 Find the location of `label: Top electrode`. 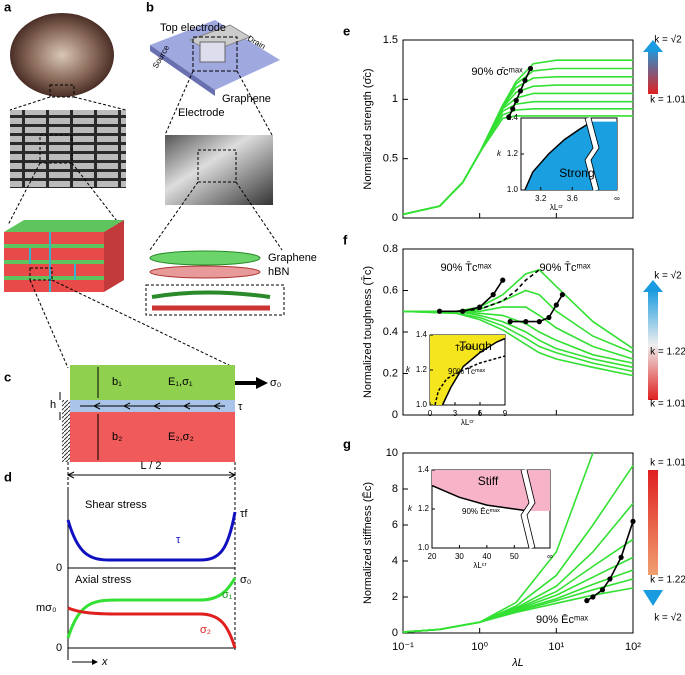

label: Top electrode is located at coordinates (193, 28).